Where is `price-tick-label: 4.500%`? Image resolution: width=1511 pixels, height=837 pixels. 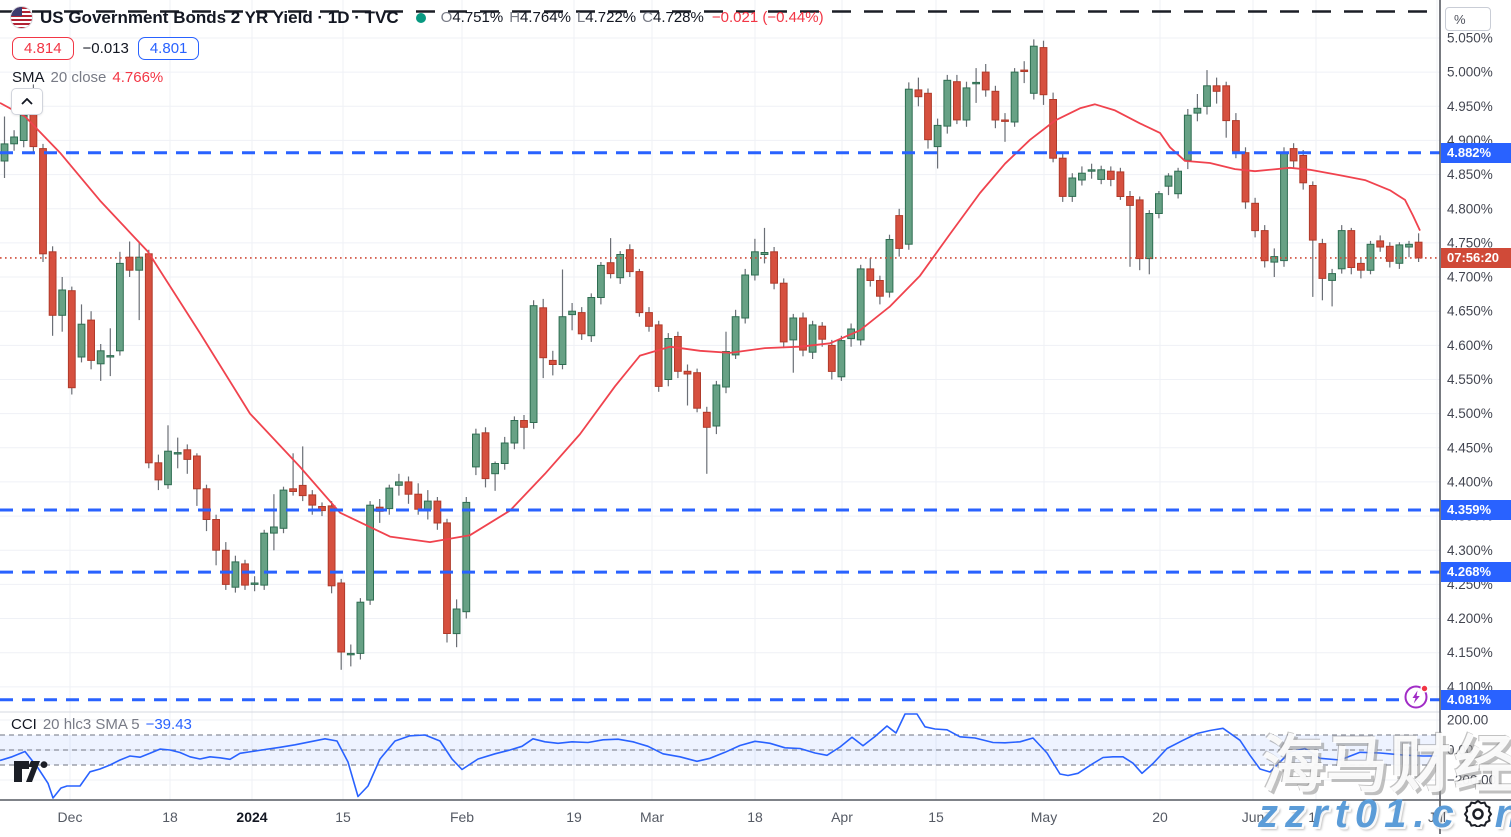
price-tick-label: 4.500% is located at coordinates (1470, 413).